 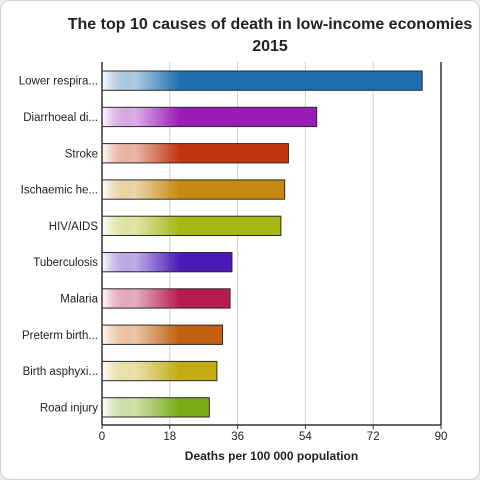 I want to click on x-tick-label: 90, so click(x=441, y=437).